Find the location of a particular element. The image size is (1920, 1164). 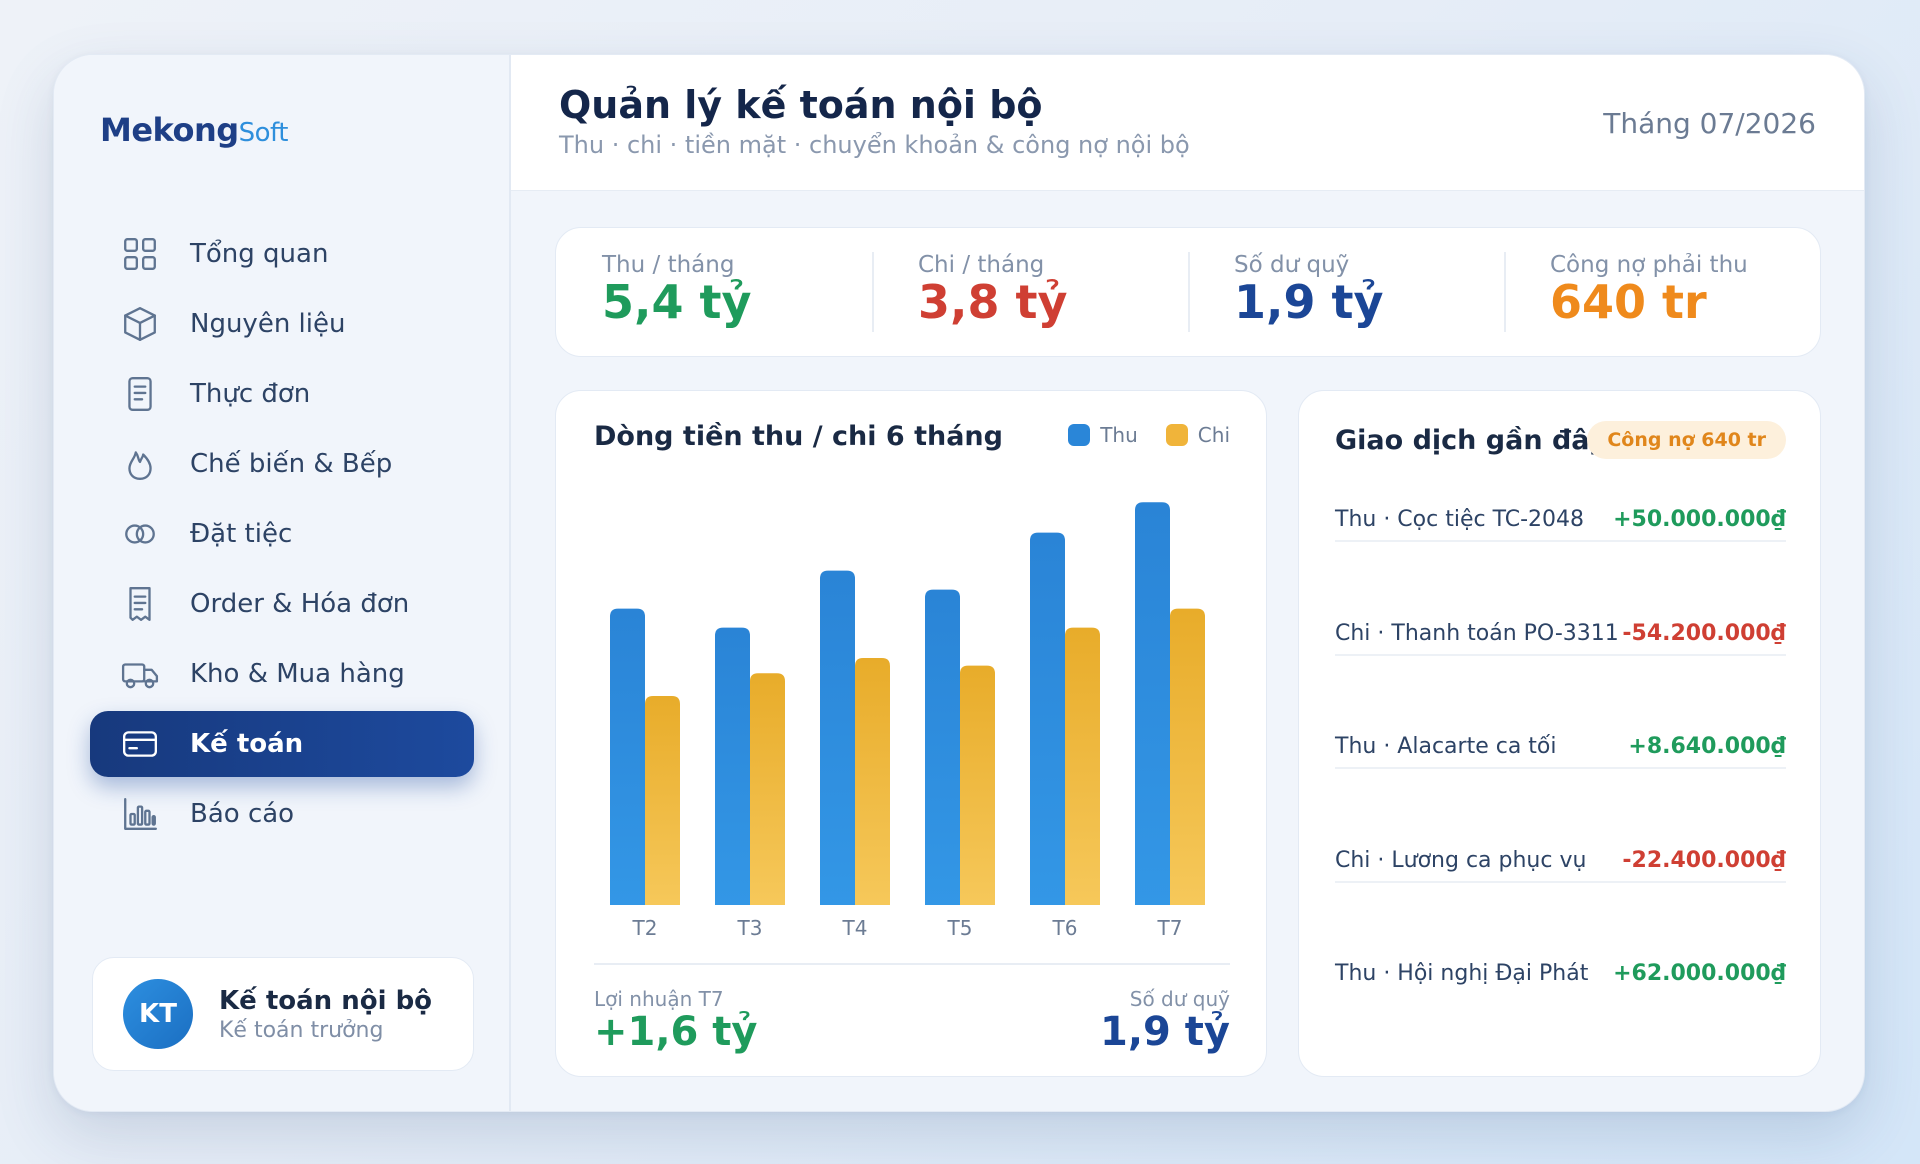

x-tick-label: T3 is located at coordinates (750, 928).